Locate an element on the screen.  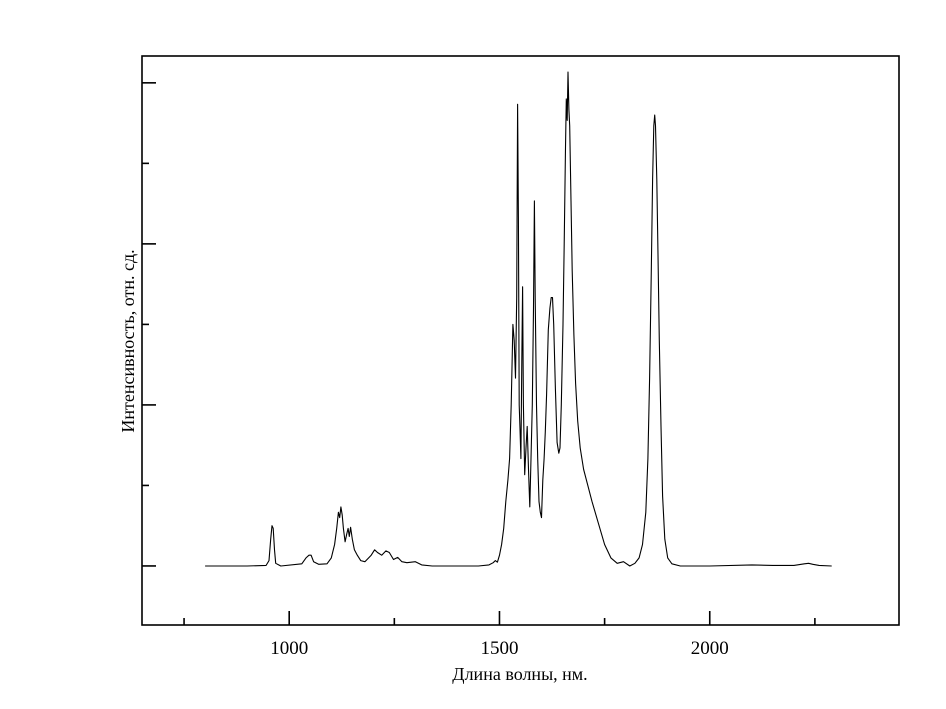
x-tick-labels: 1000 1500 2000 is located at coordinates (499, 648).